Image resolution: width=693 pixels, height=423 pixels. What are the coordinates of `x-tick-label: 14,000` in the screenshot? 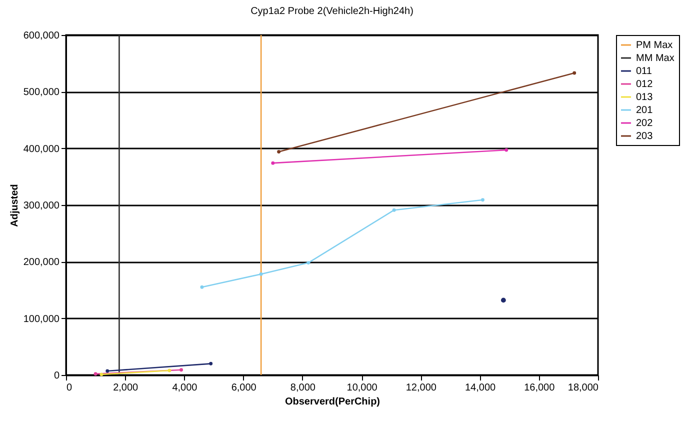 It's located at (480, 388).